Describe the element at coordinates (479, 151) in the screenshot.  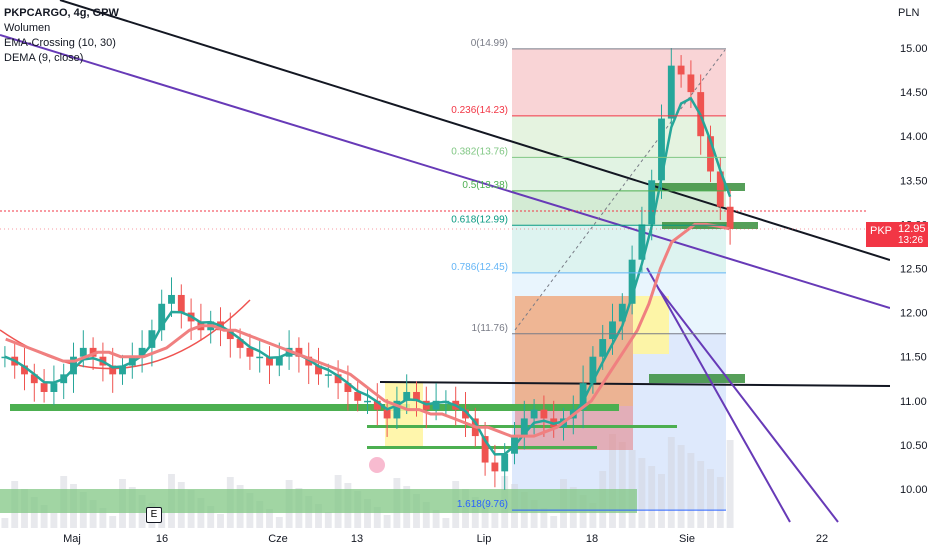
I see `fib-level-label: 0.382(13.76)` at that location.